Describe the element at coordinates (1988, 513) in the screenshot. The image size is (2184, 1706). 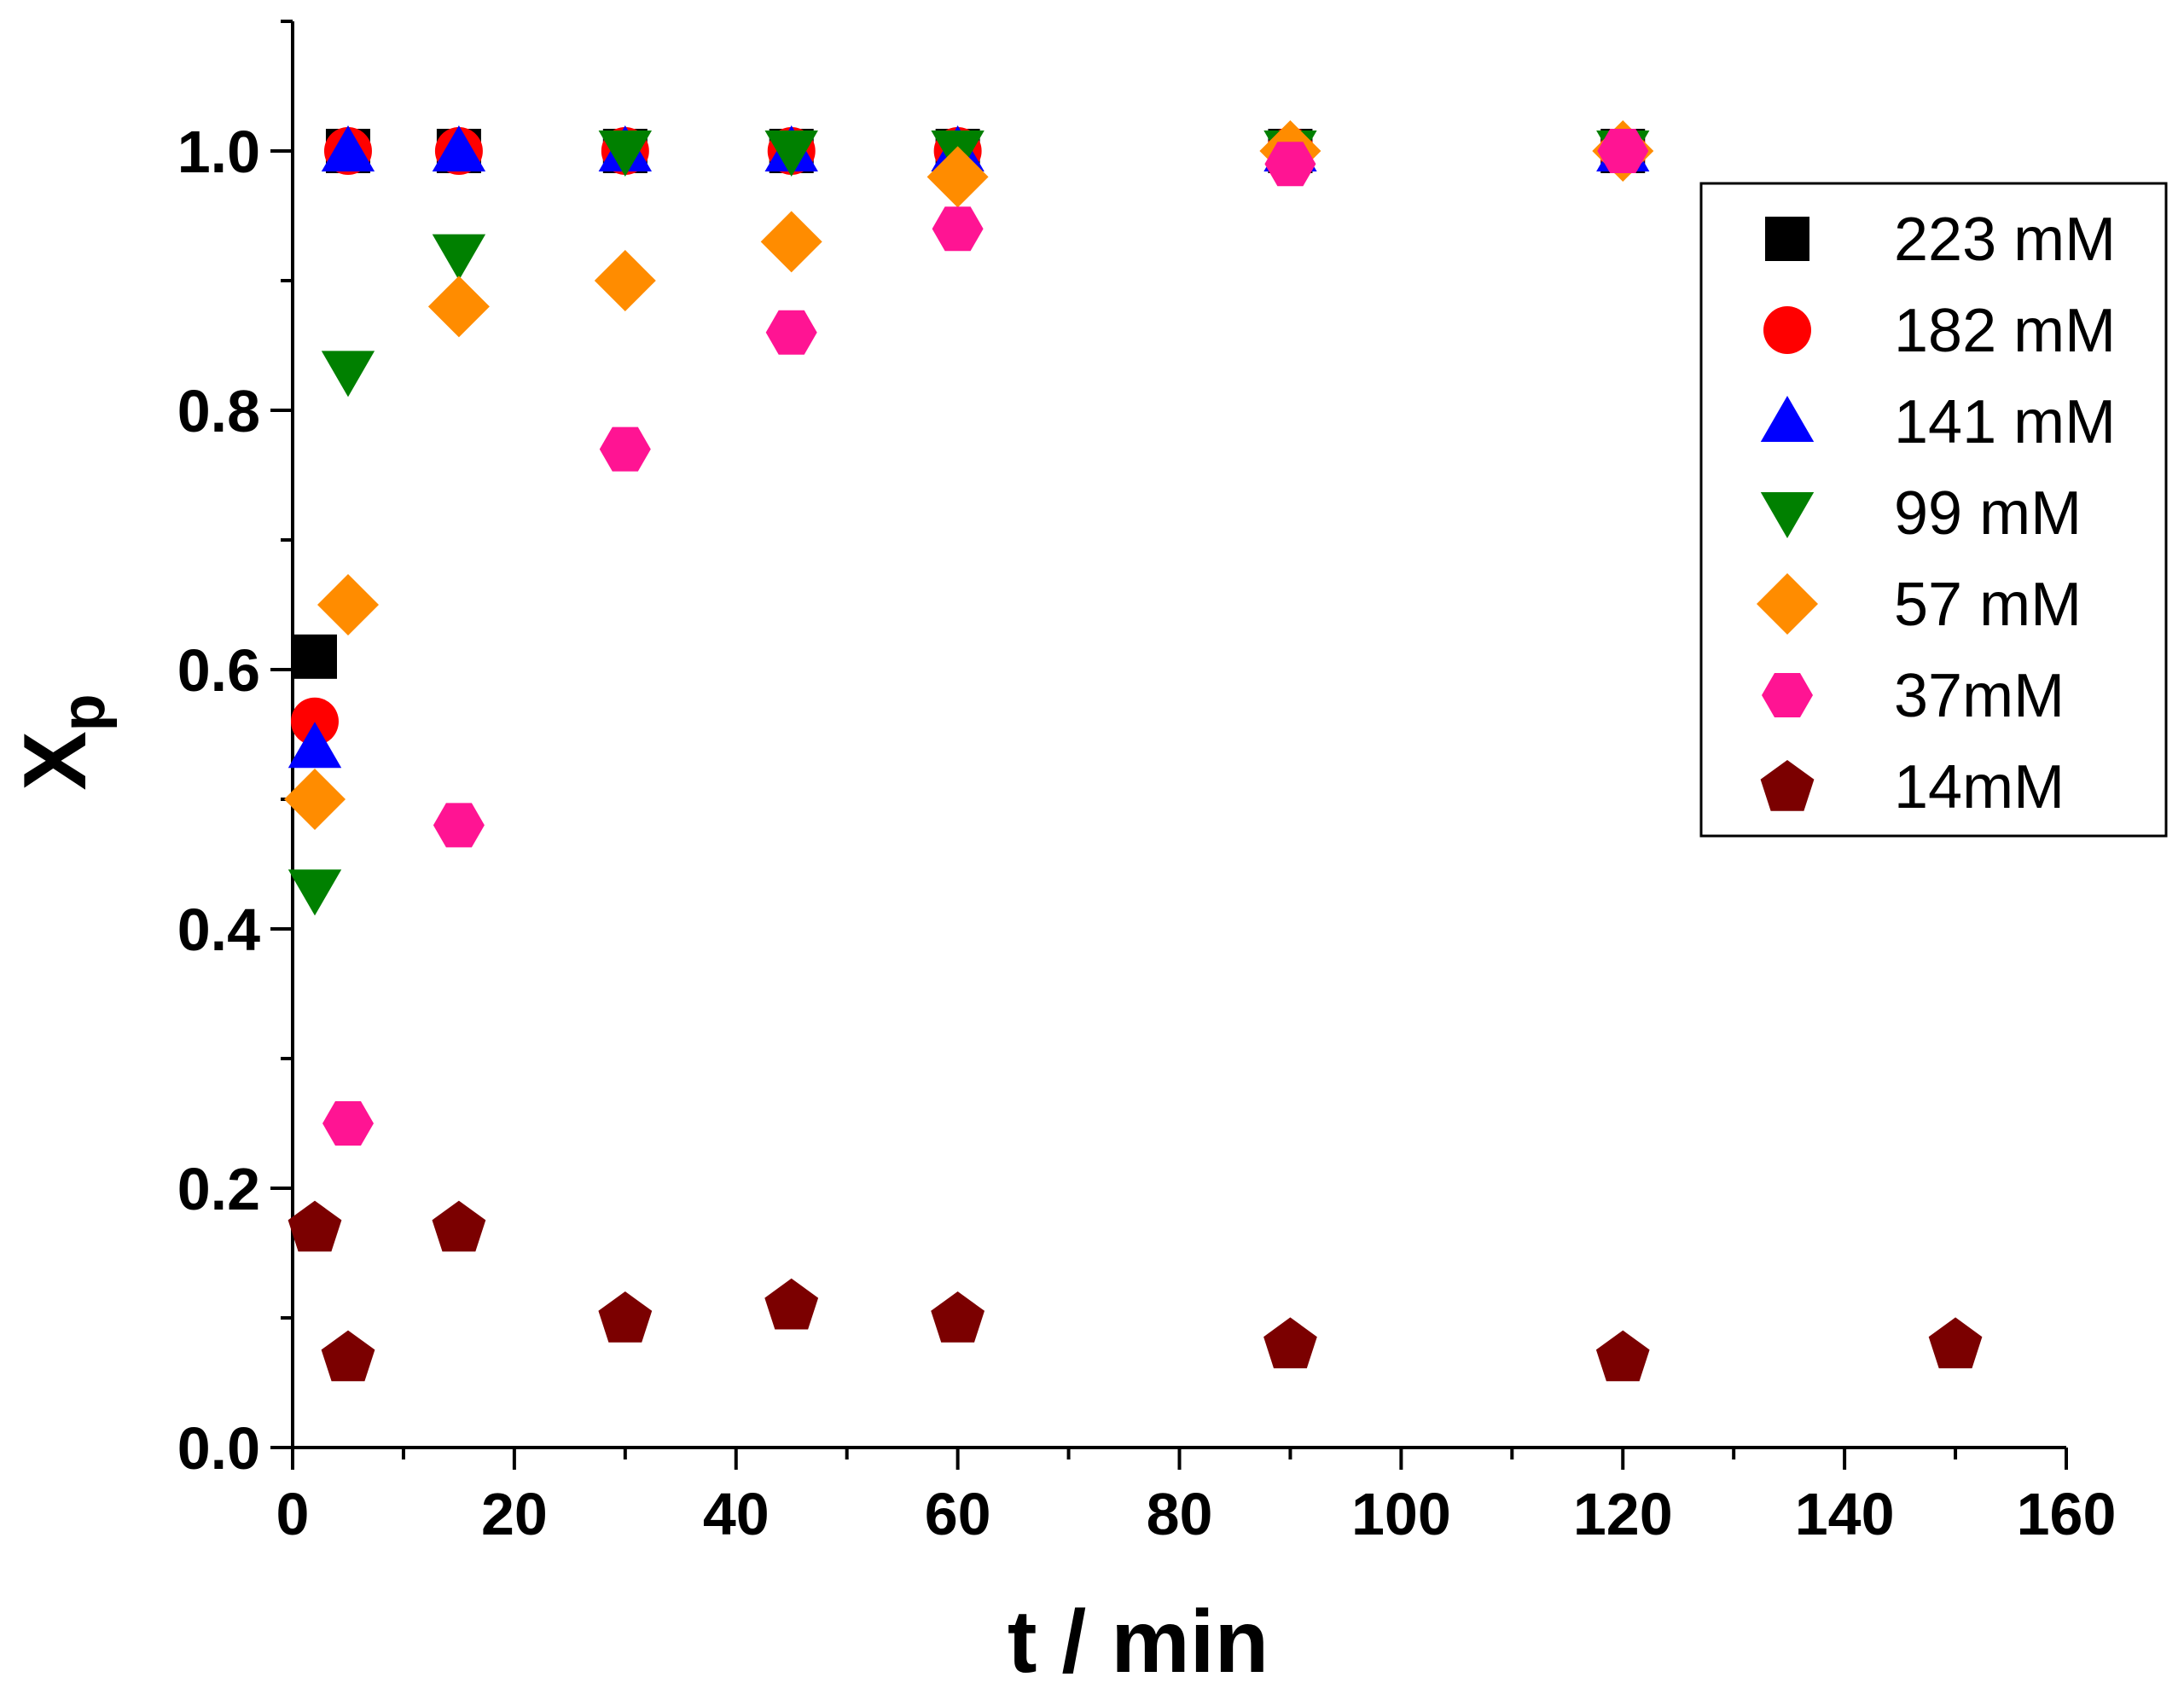
I see `legend-label: 99 mM` at that location.